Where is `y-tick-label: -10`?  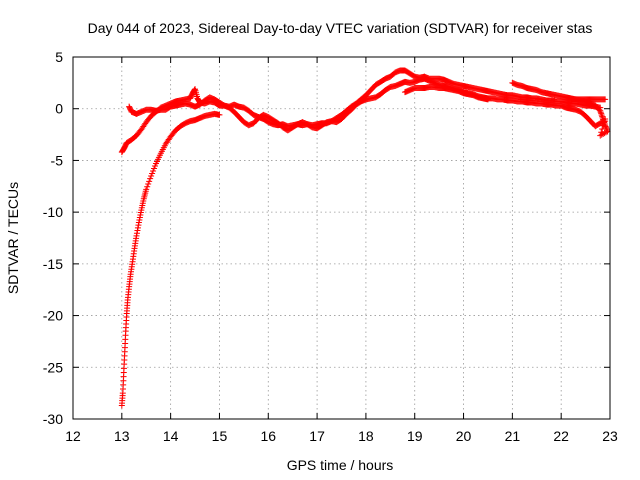
y-tick-label: -10 is located at coordinates (53, 212).